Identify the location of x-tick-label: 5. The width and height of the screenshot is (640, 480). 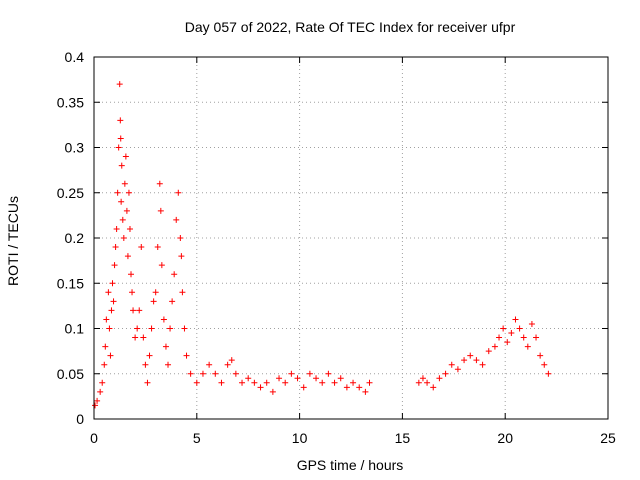
(197, 438).